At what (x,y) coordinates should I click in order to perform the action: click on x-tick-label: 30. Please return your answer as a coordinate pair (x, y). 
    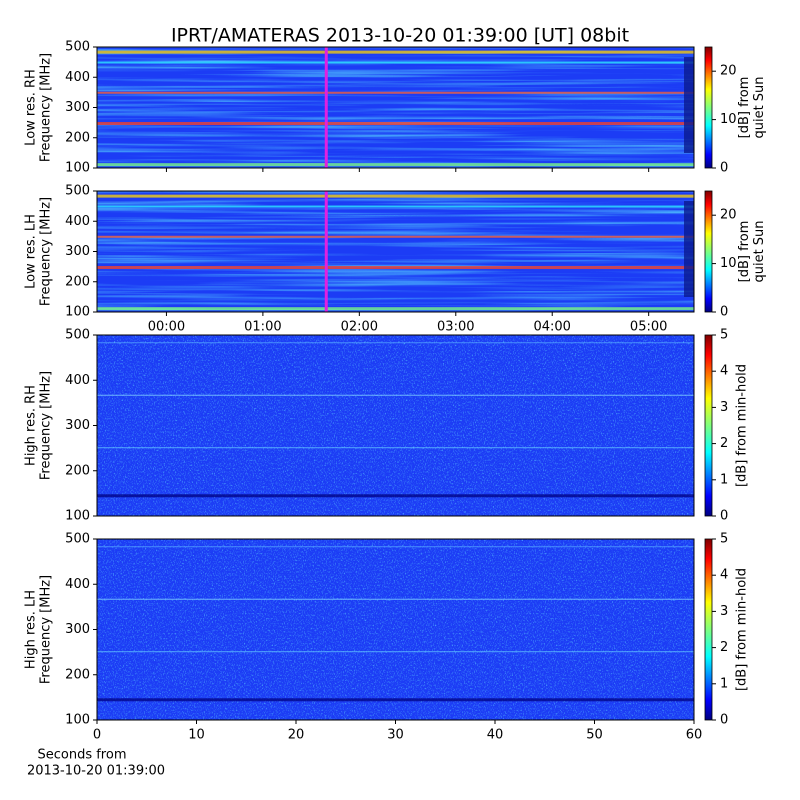
    Looking at the image, I should click on (395, 735).